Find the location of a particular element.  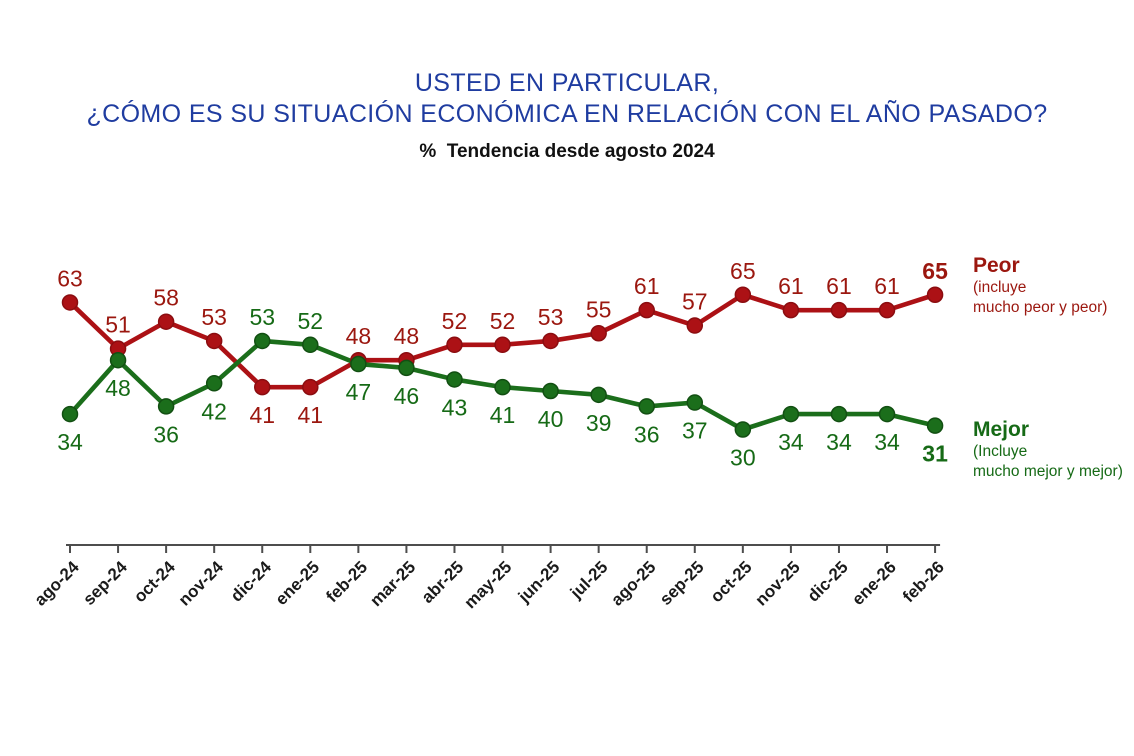

x-axis-label: dic-24 is located at coordinates (251, 581).